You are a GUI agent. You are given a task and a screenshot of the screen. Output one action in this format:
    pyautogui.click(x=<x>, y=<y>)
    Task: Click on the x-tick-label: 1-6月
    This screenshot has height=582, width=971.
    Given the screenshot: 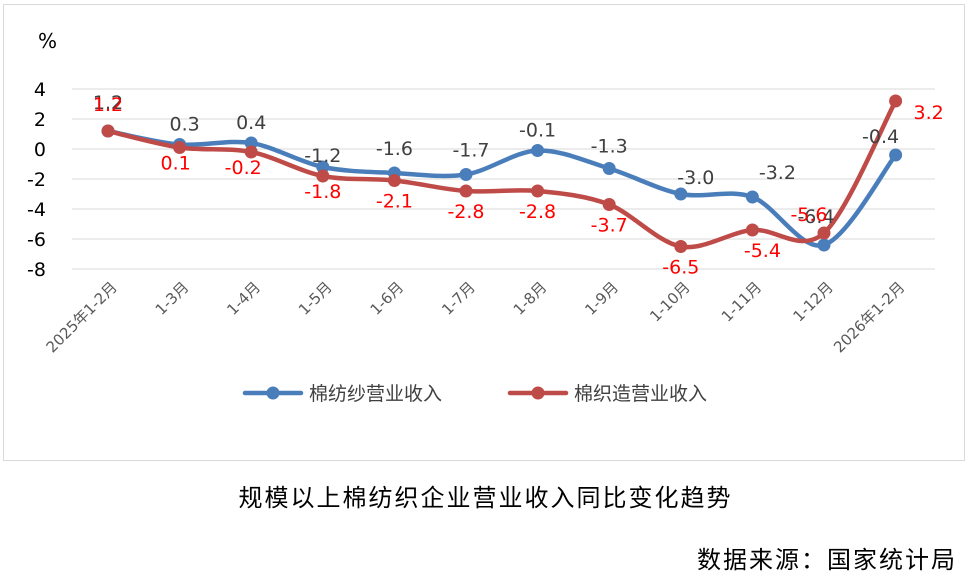 What is the action you would take?
    pyautogui.click(x=387, y=298)
    